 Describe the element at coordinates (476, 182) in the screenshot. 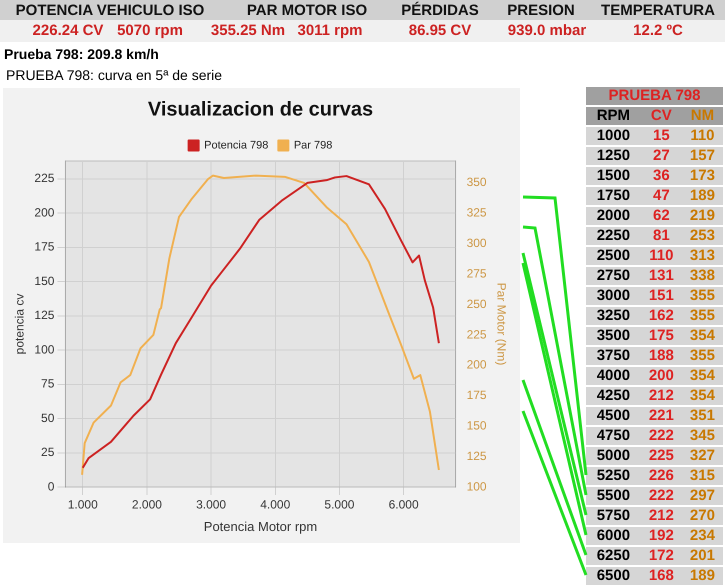

I see `y2-tick-label: 350` at that location.